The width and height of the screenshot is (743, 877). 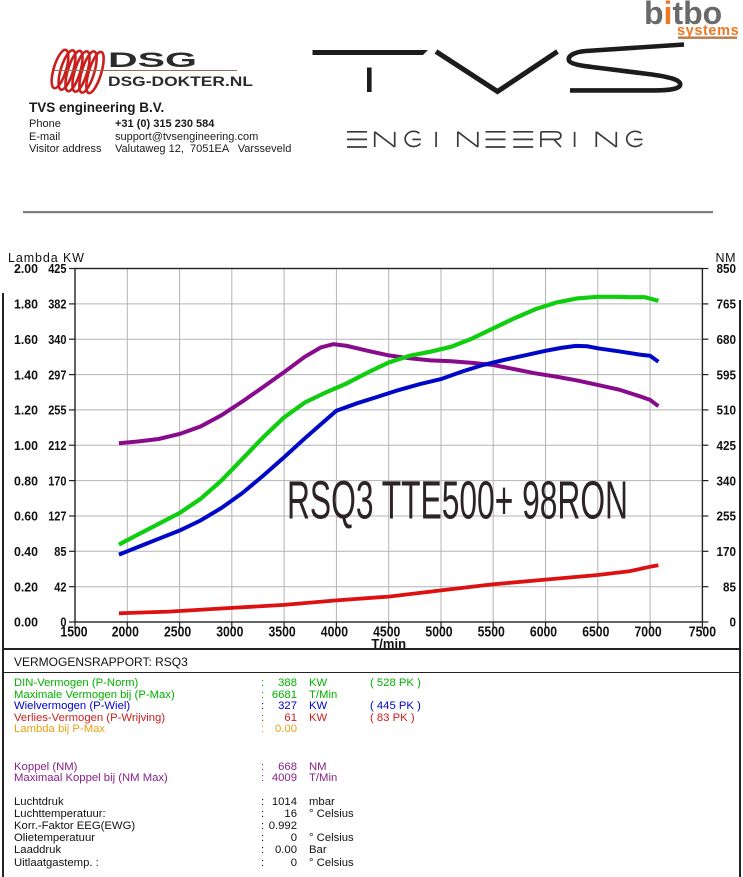 What do you see at coordinates (491, 632) in the screenshot?
I see `svg-text: 5500` at bounding box center [491, 632].